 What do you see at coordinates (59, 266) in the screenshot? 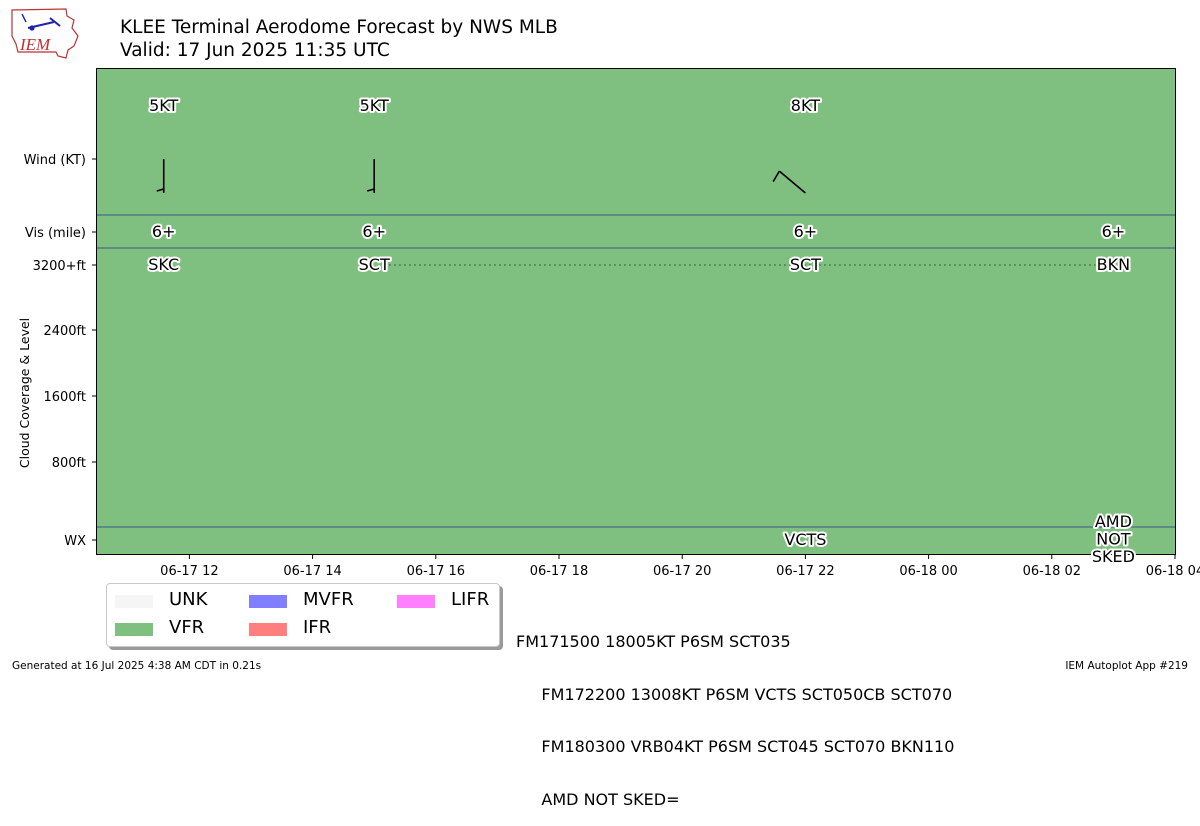
I see `y-axis-tick-label: 3200+ft` at bounding box center [59, 266].